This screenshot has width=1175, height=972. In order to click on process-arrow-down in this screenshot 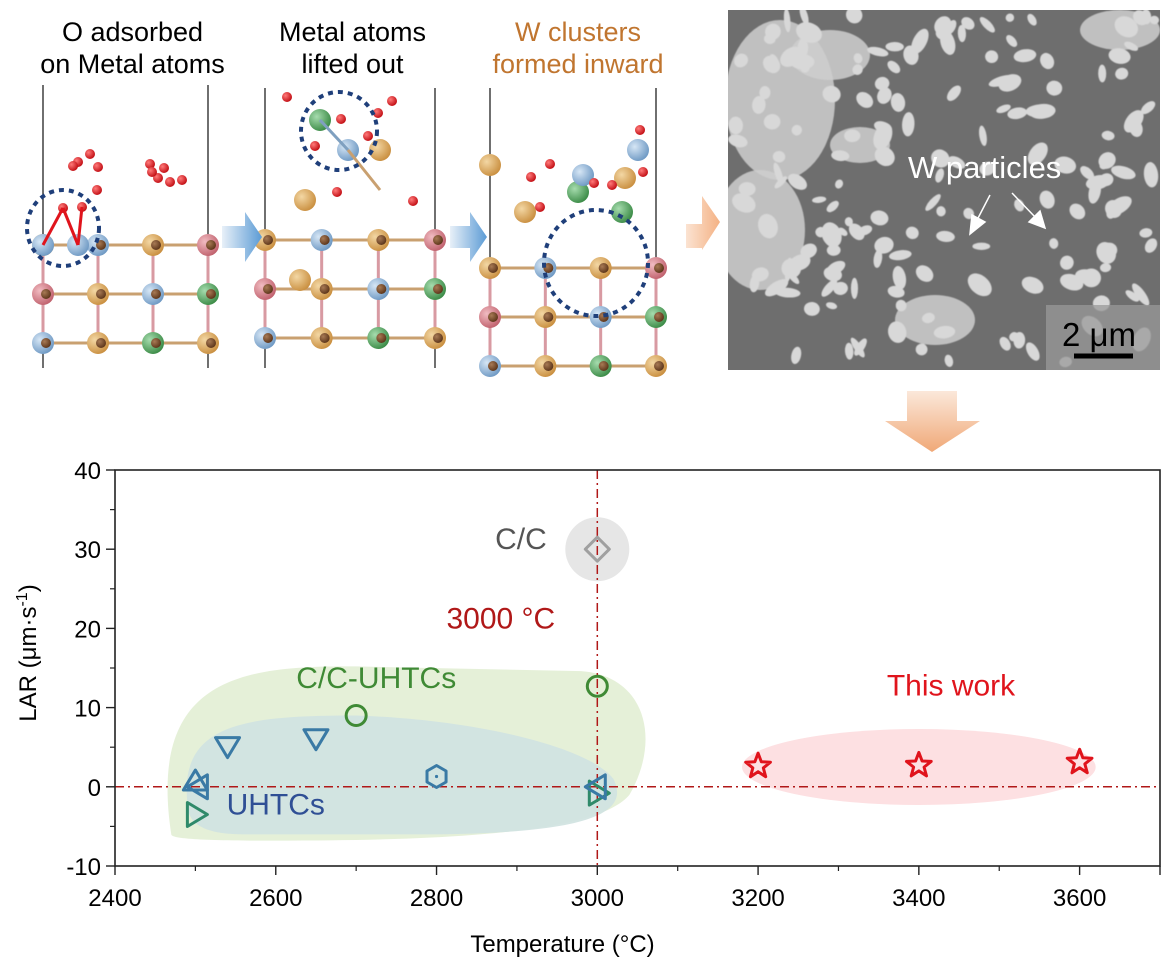, I will do `click(932, 421)`.